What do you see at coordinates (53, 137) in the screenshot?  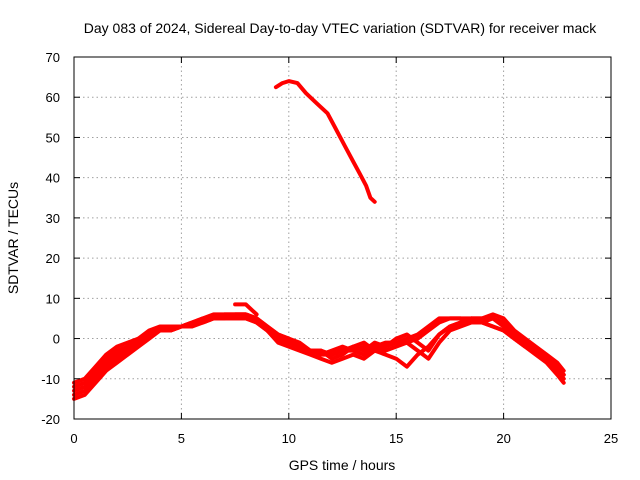 I see `y-tick-label: 50` at bounding box center [53, 137].